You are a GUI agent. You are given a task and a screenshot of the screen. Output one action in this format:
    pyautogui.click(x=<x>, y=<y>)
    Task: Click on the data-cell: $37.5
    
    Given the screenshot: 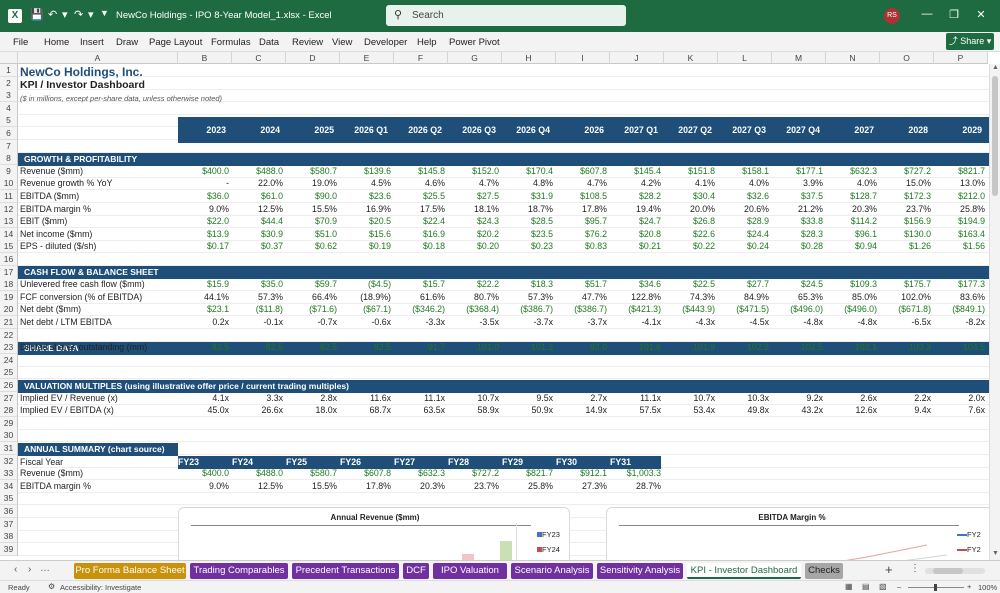 What is the action you would take?
    pyautogui.click(x=811, y=196)
    